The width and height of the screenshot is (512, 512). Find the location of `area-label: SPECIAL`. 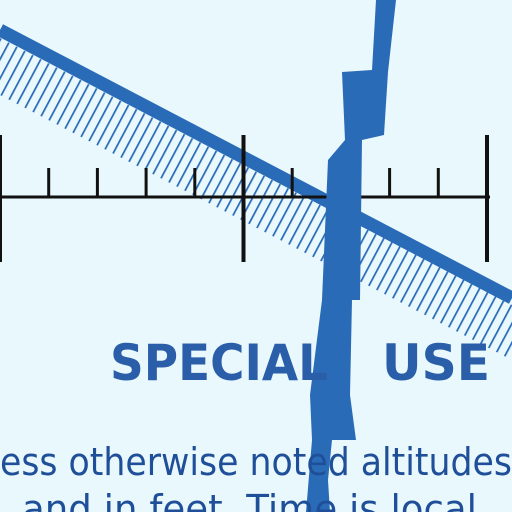

area-label: SPECIAL is located at coordinates (219, 363).